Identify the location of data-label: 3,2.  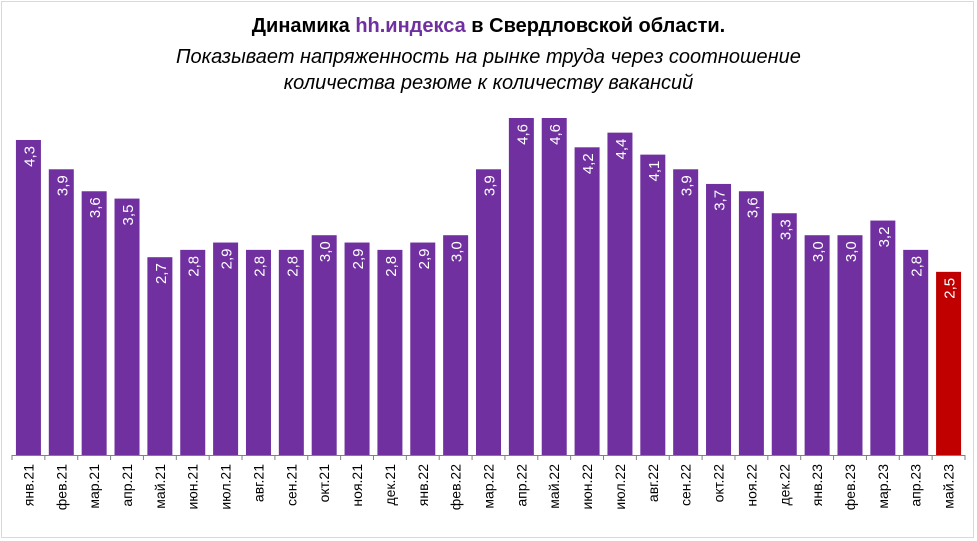
(884, 237).